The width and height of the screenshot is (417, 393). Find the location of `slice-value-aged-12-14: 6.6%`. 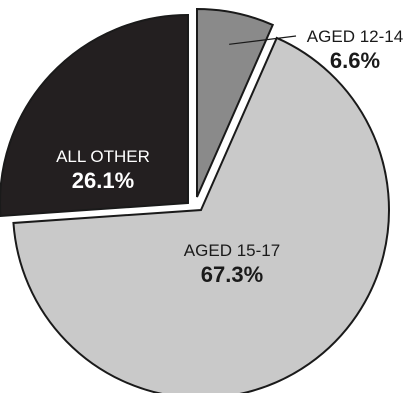

slice-value-aged-12-14: 6.6% is located at coordinates (355, 60).